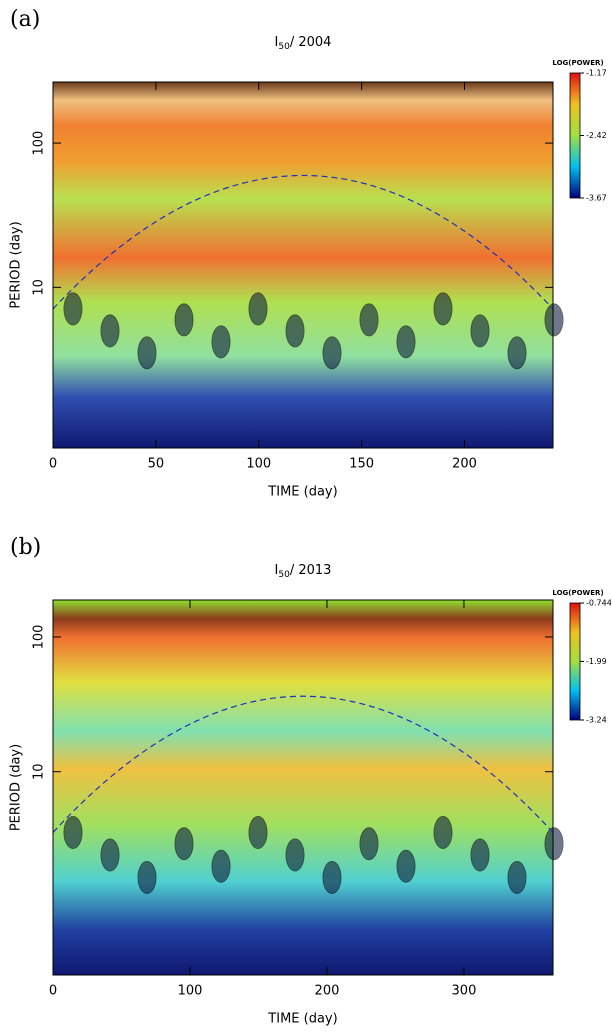 The height and width of the screenshot is (1033, 612). I want to click on colorbar-tick-label: -3.24, so click(596, 720).